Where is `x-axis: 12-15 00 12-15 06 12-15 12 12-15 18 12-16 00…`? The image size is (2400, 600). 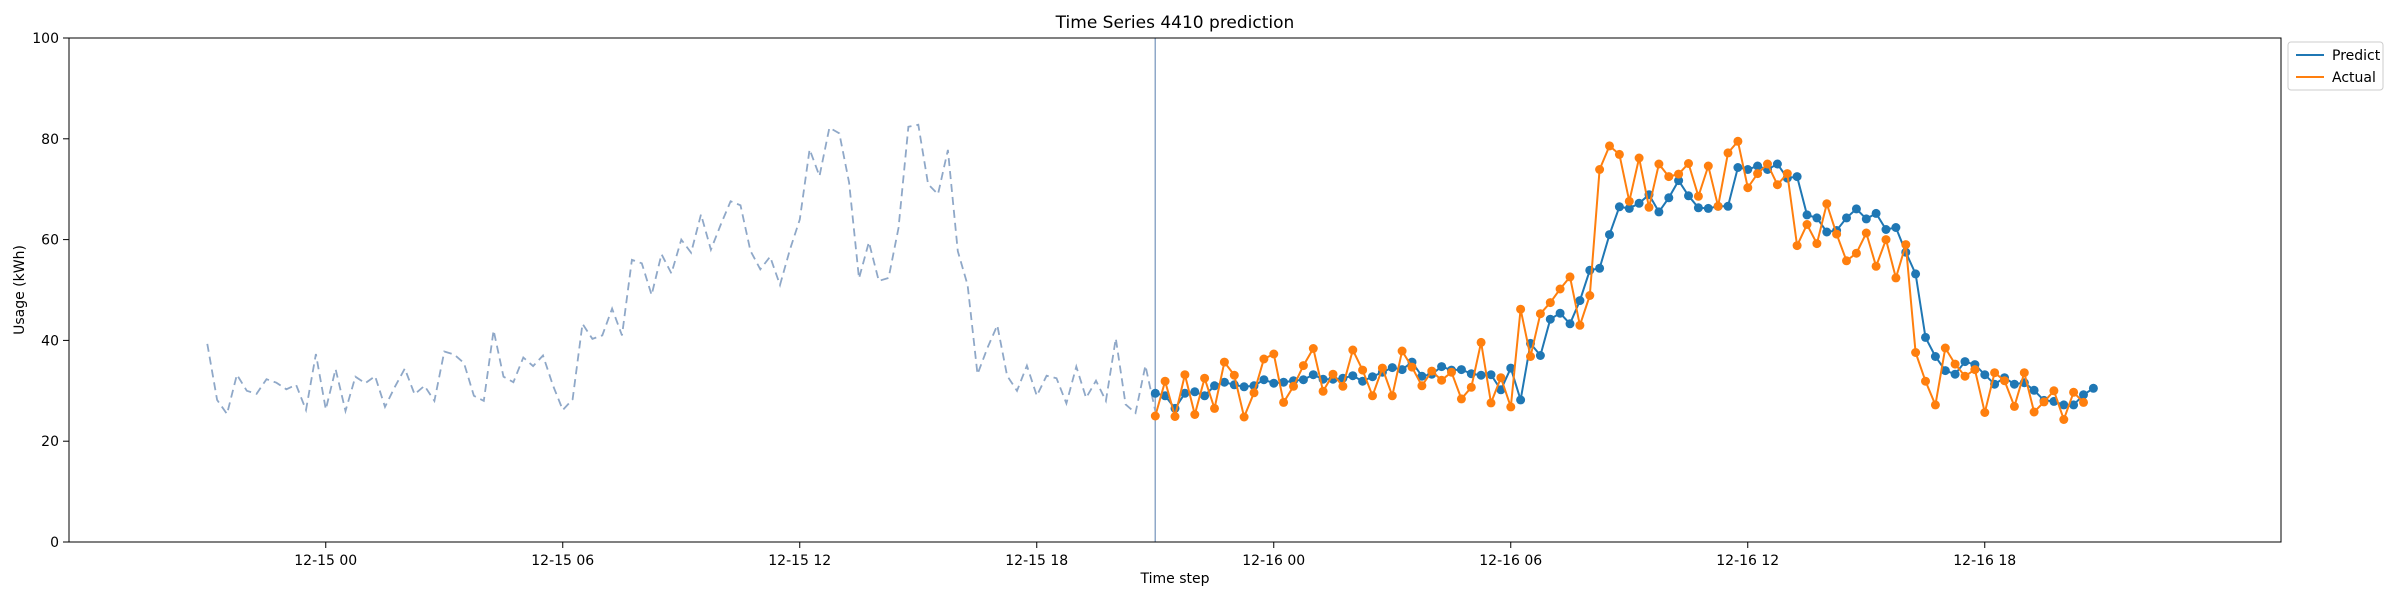
x-axis: 12-15 00 12-15 06 12-15 12 12-15 18 12-16 00… is located at coordinates (1155, 555).